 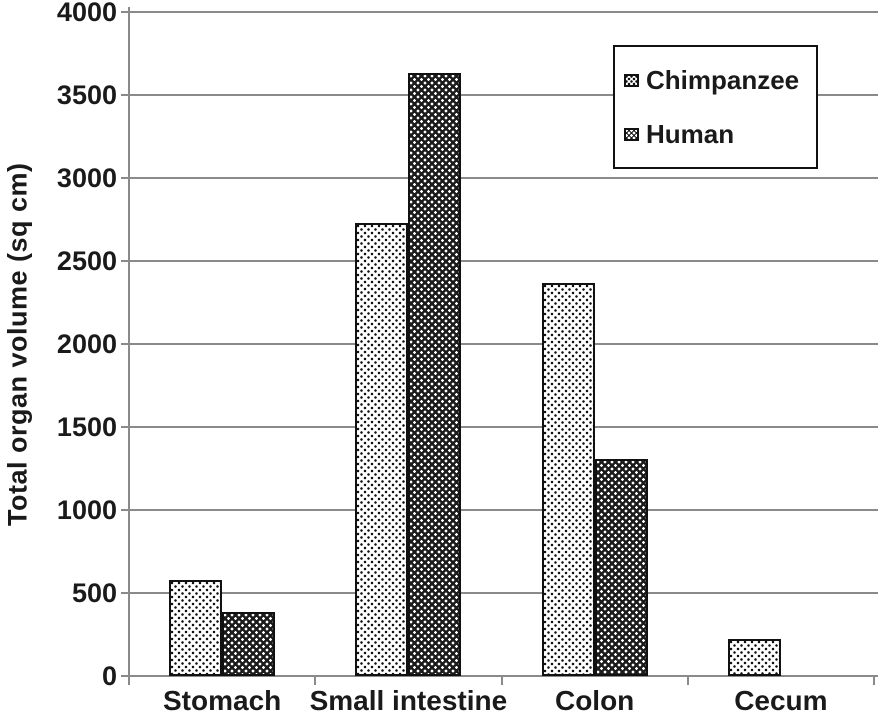 I want to click on y-axis-tick-2000, so click(x=125, y=344).